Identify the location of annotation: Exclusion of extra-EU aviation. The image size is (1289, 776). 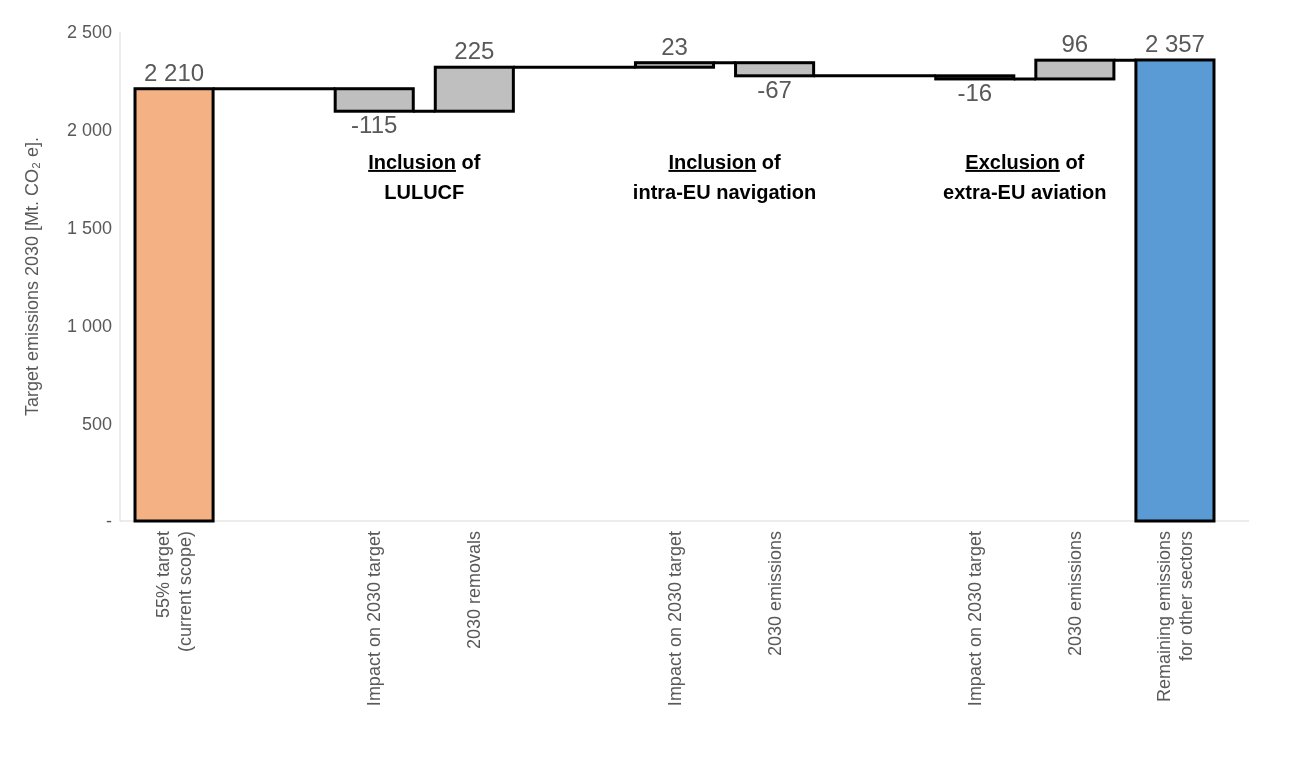
(1025, 176).